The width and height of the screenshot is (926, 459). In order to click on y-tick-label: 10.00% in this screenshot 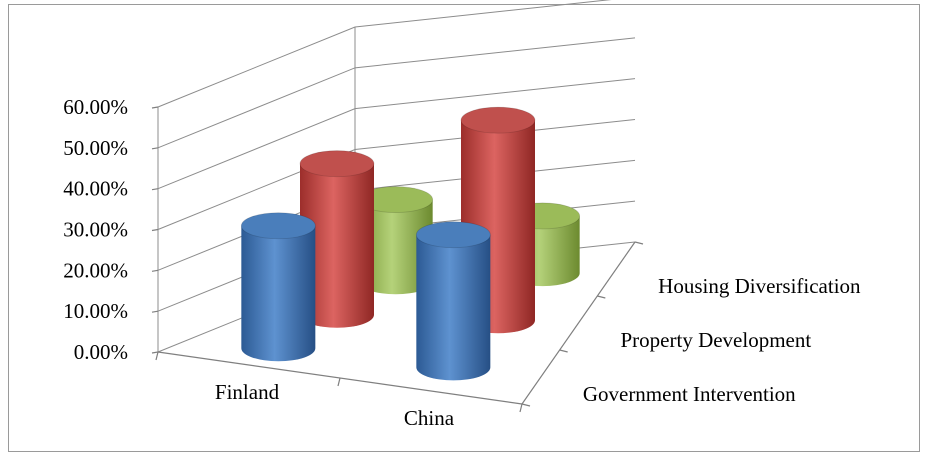, I will do `click(95, 311)`.